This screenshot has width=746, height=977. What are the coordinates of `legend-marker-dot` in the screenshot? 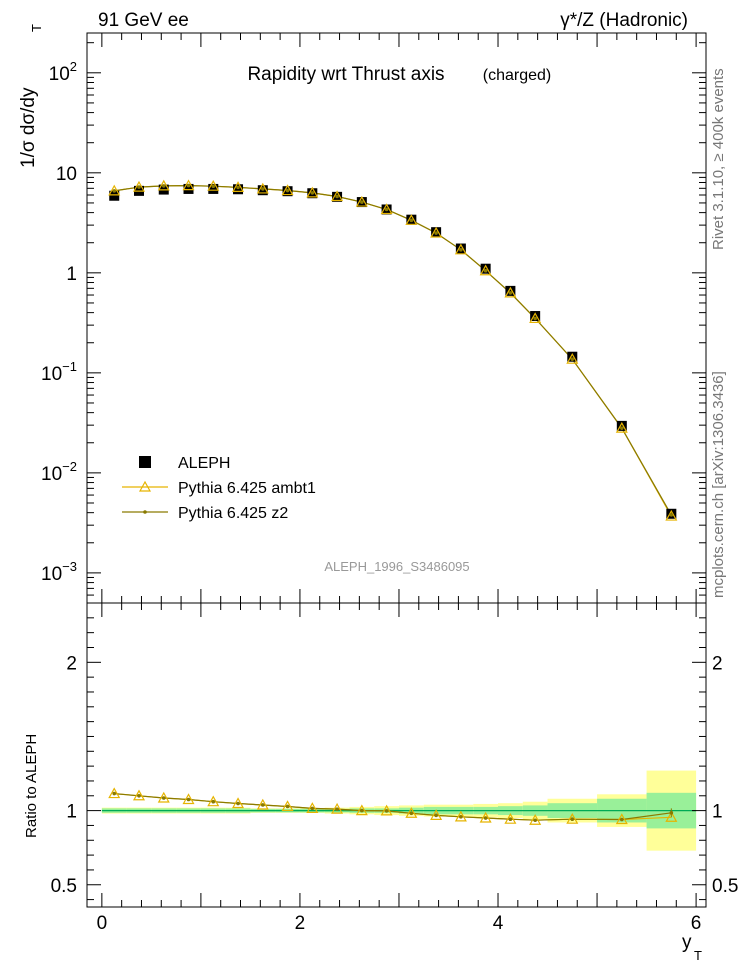 It's located at (145, 512).